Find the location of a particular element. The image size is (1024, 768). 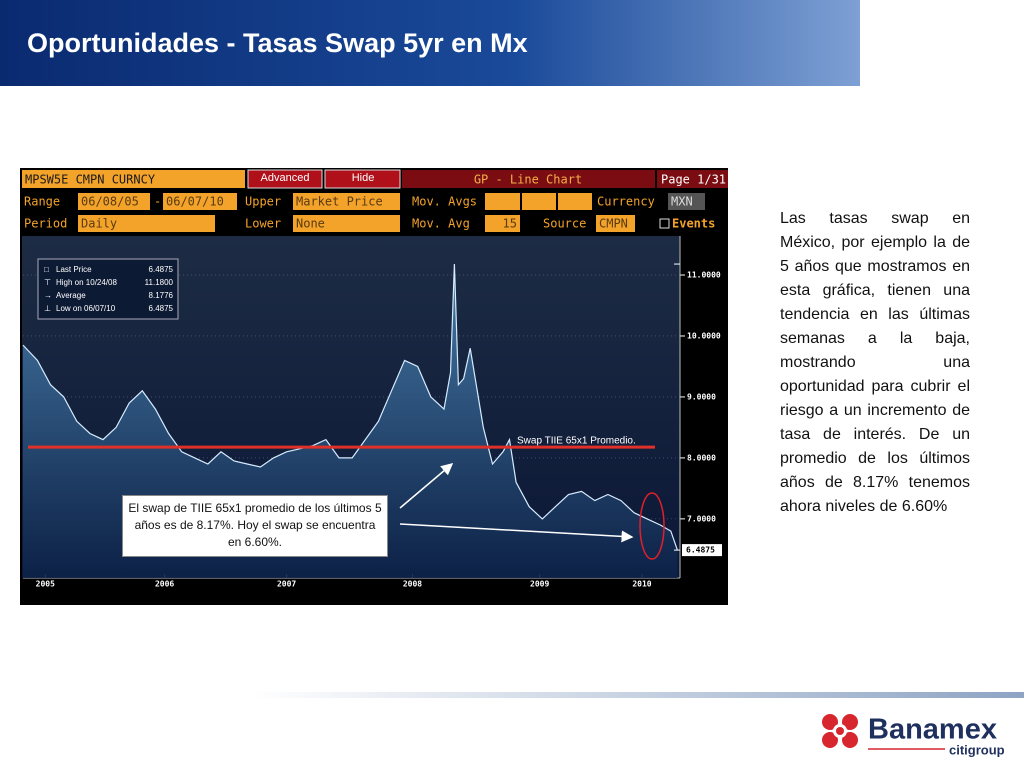

ticker: MPSW5E CMPN CURNCY is located at coordinates (90, 180).